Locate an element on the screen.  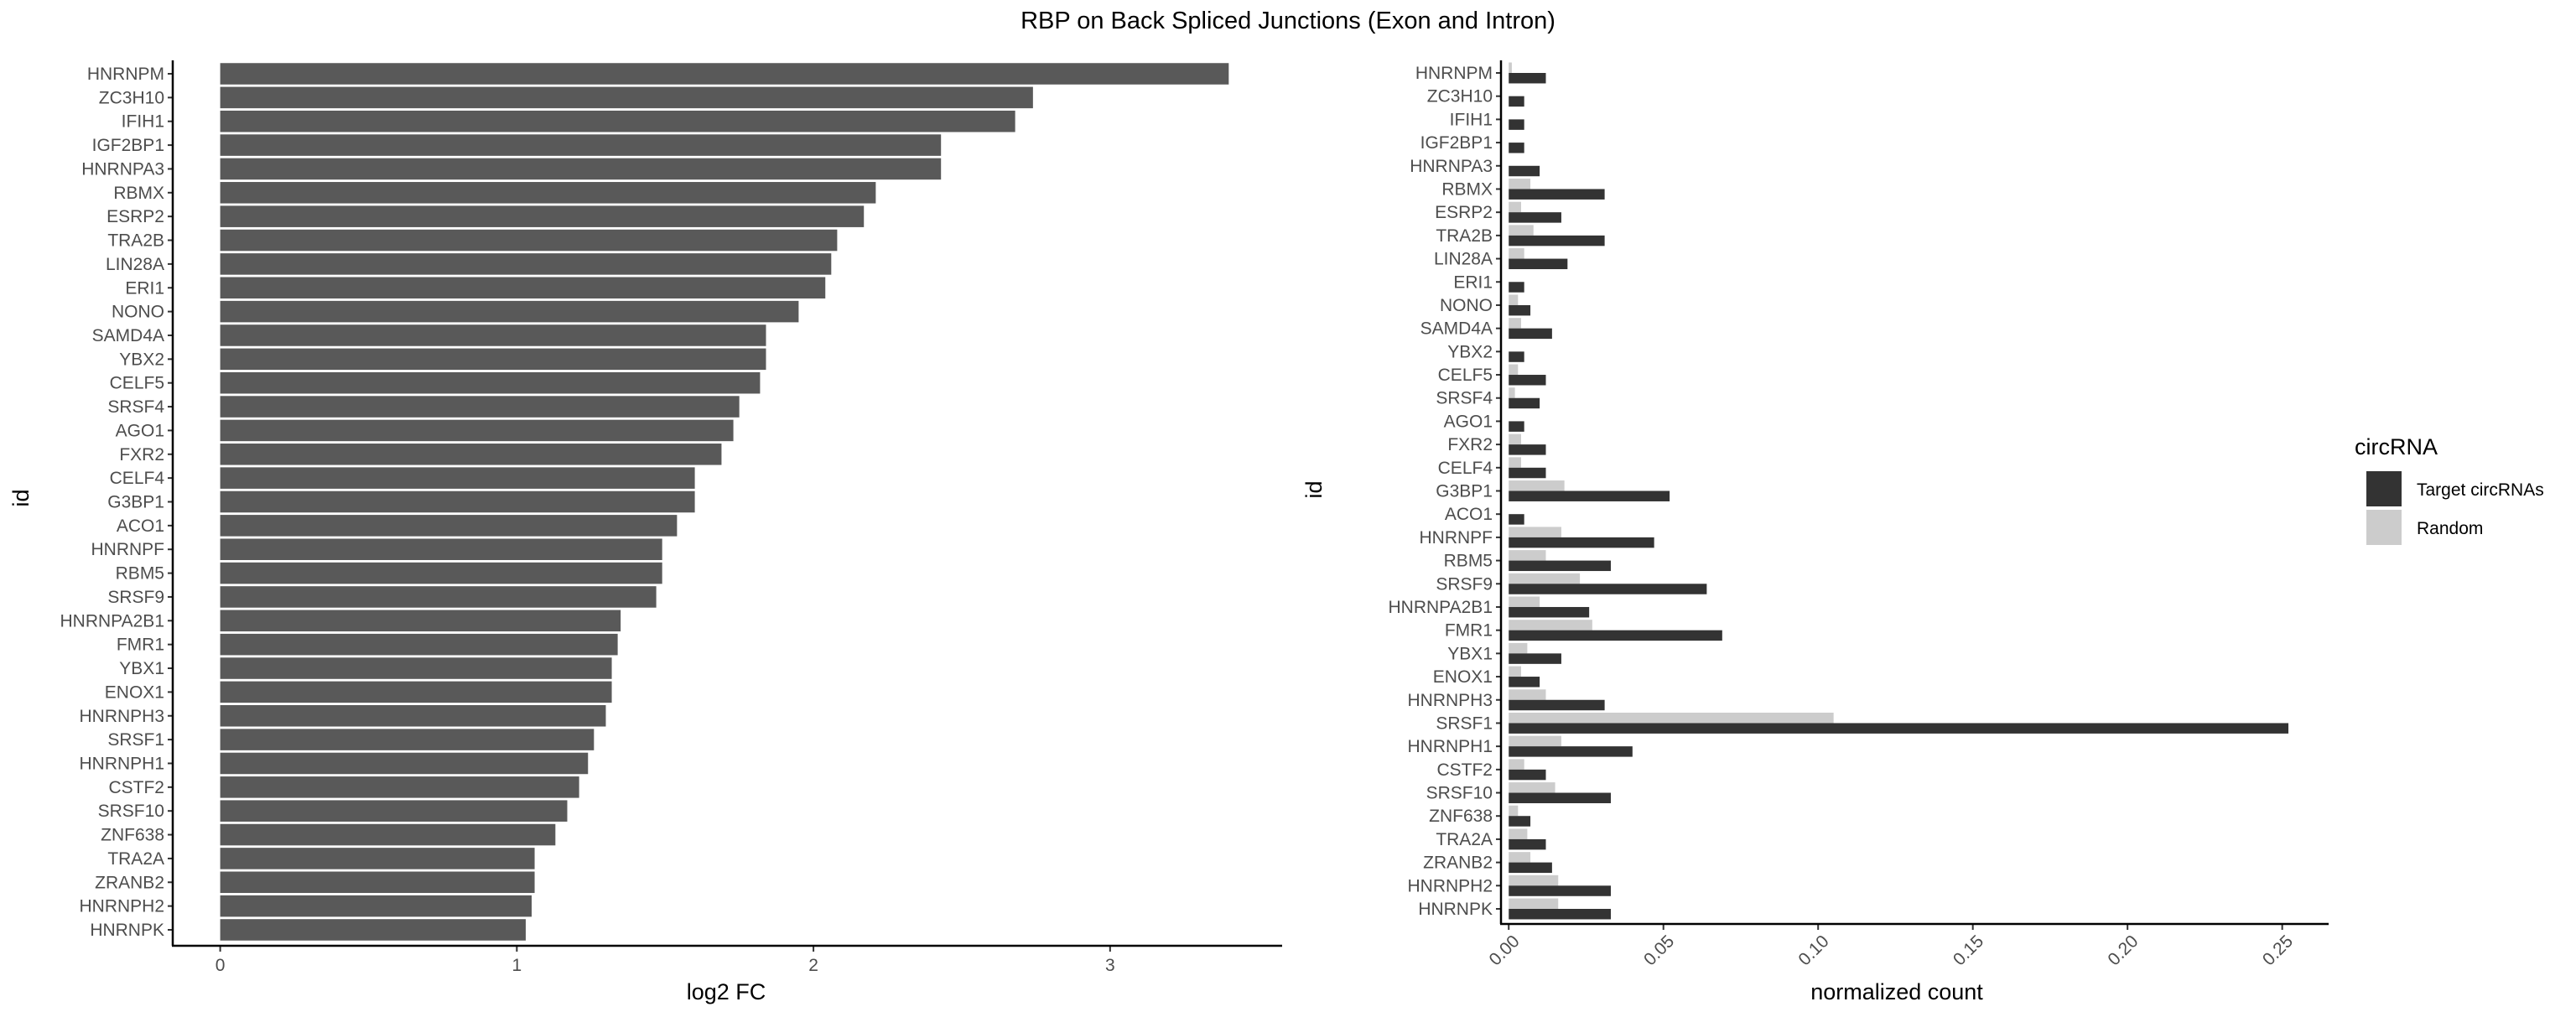
right-y-tick-label: IFIH1 is located at coordinates (1471, 120).